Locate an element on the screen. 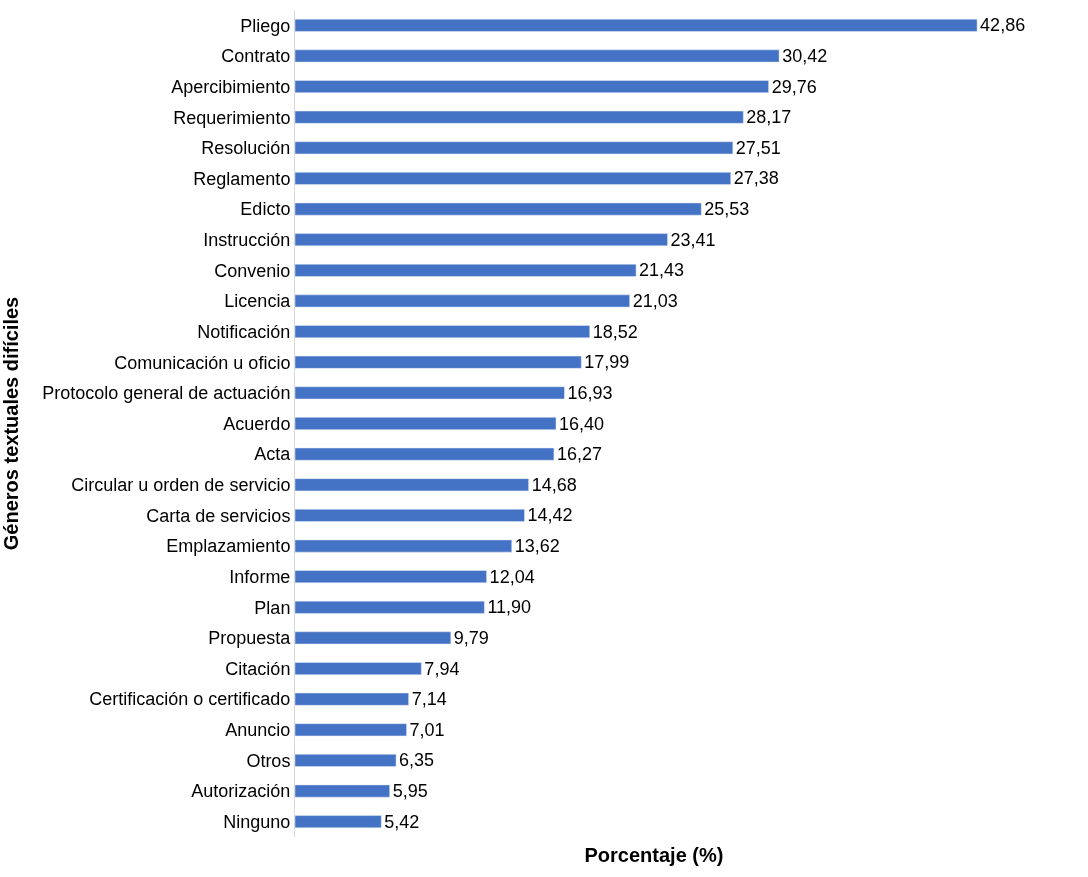 This screenshot has width=1088, height=877. y-tick-label: Circular u orden de servicio is located at coordinates (181, 485).